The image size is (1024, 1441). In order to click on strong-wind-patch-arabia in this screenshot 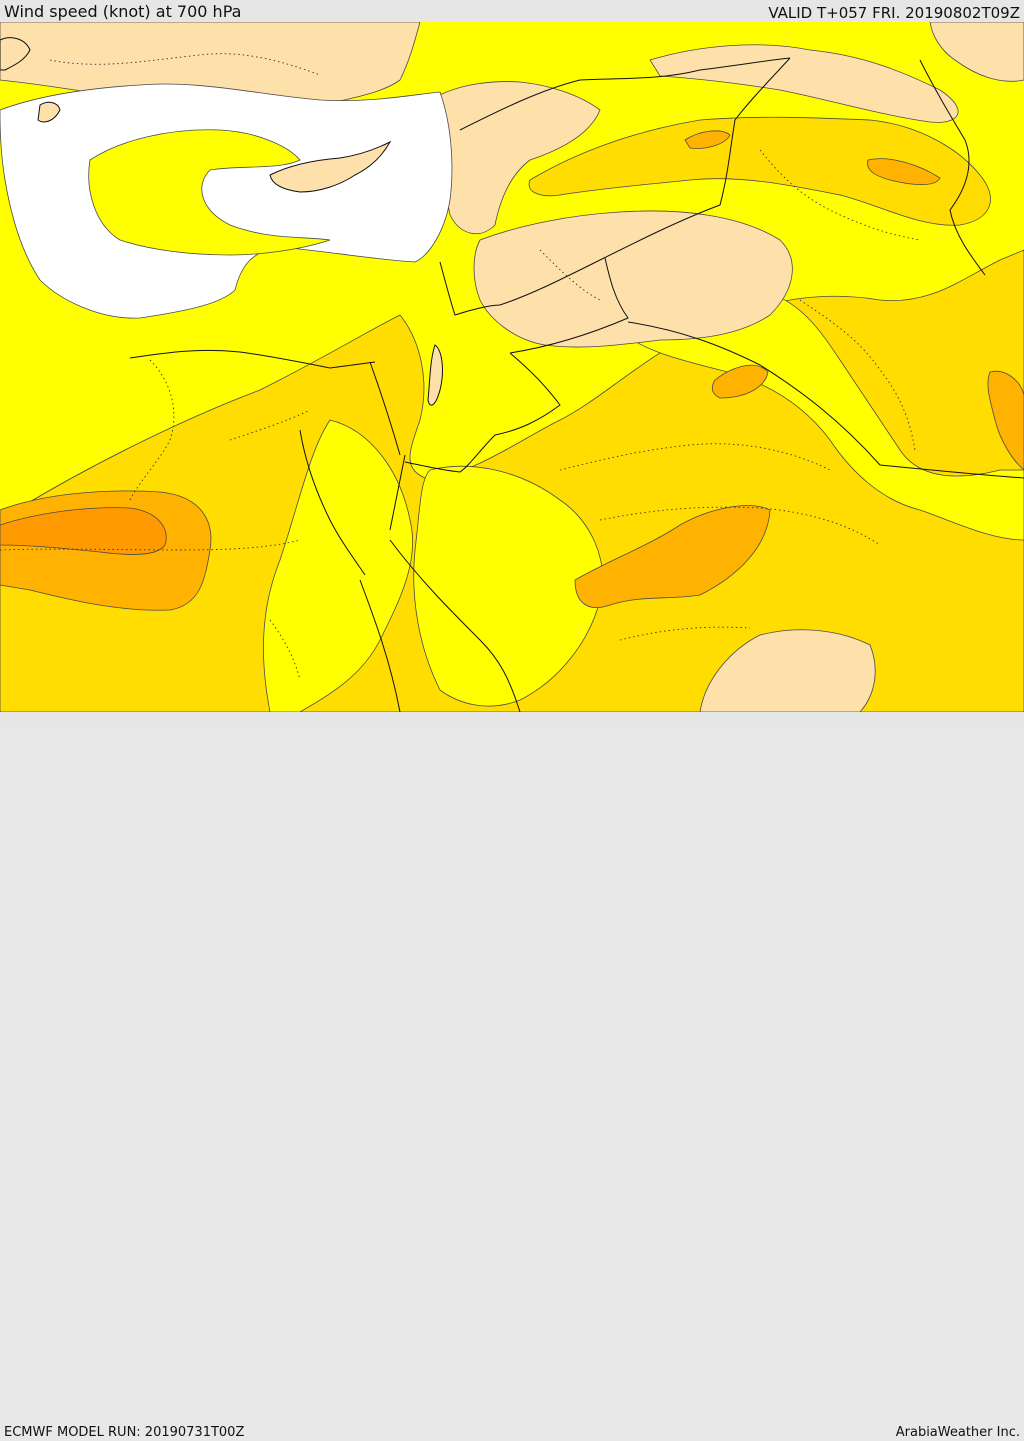, I will do `click(672, 556)`.